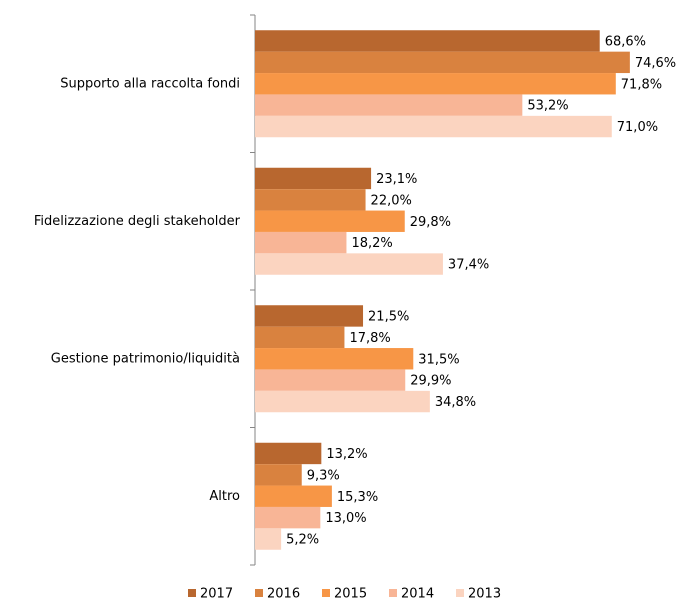  I want to click on value-label: 22,0%, so click(391, 200).